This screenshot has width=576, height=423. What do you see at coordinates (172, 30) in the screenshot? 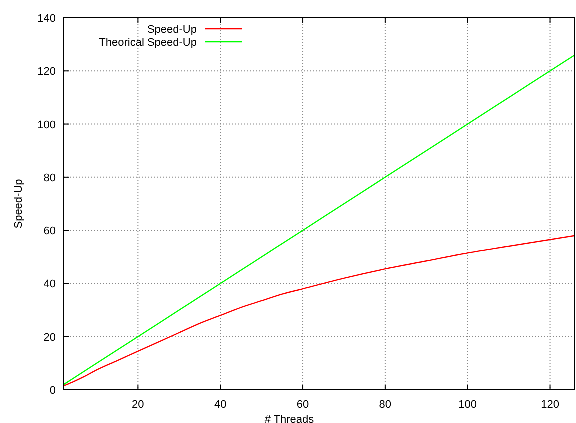
I see `legend-label: Speed-Up` at bounding box center [172, 30].